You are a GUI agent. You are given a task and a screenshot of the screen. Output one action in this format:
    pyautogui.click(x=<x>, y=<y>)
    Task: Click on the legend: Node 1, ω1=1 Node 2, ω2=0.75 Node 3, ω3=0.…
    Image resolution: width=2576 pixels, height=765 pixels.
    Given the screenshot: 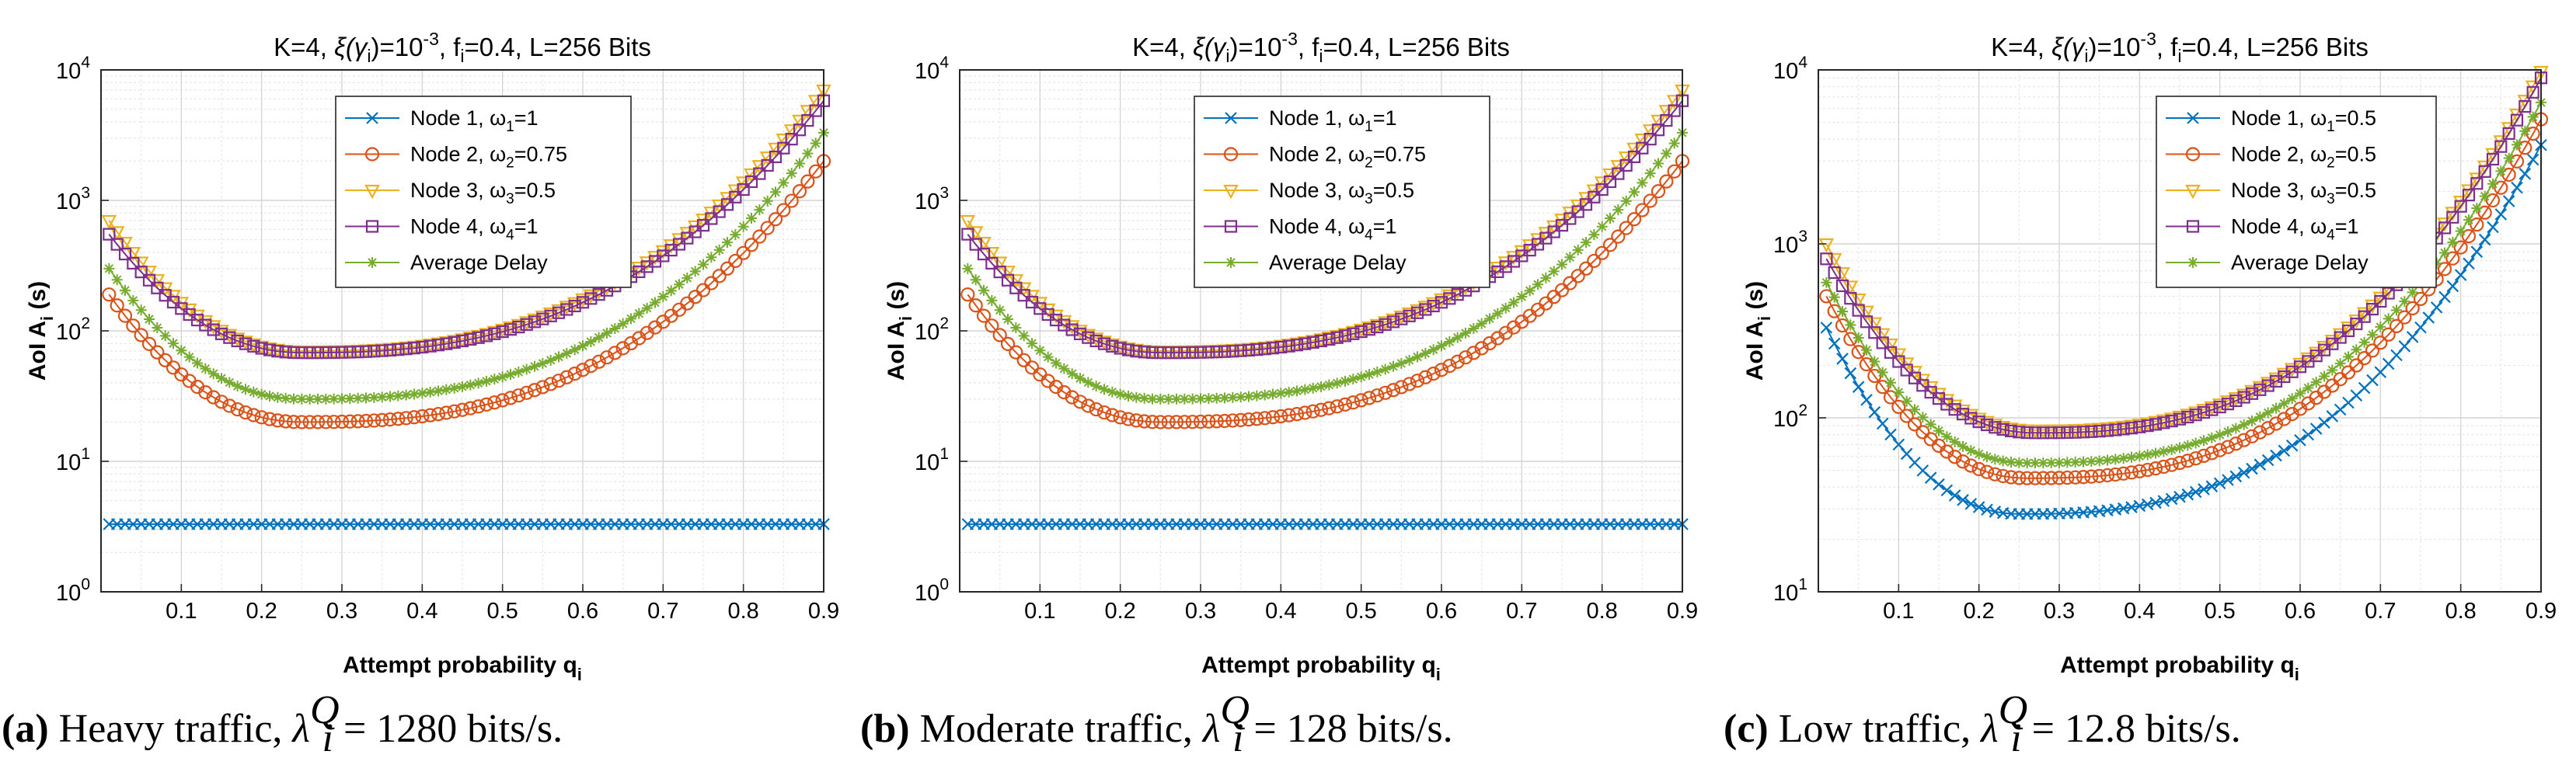 What is the action you would take?
    pyautogui.click(x=483, y=192)
    